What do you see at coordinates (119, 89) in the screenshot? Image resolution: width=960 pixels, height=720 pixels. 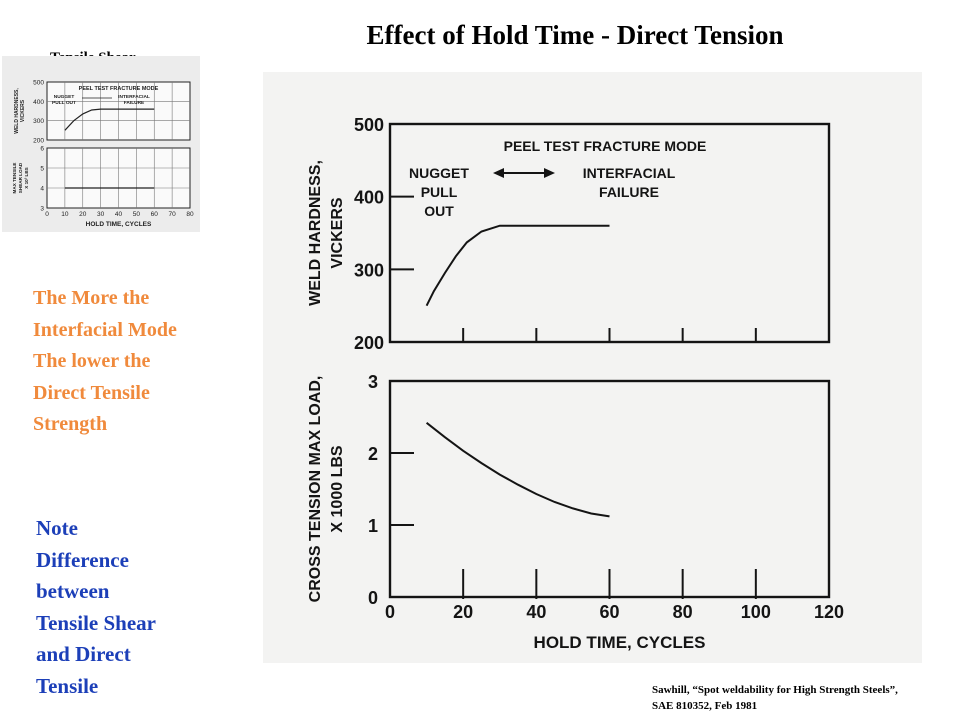 I see `thumb-fracture-mode-title: PEEL TEST FRACTURE MODE` at bounding box center [119, 89].